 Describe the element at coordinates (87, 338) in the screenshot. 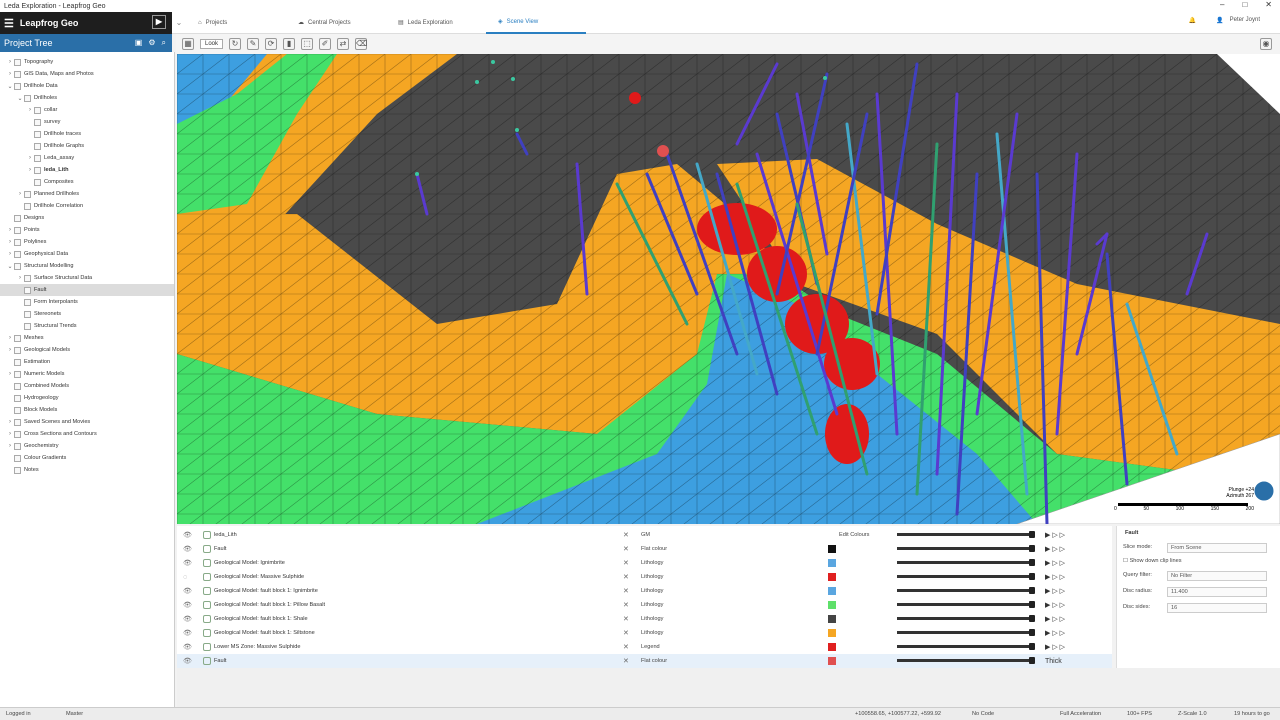

I see `tree-item: › Meshes` at that location.